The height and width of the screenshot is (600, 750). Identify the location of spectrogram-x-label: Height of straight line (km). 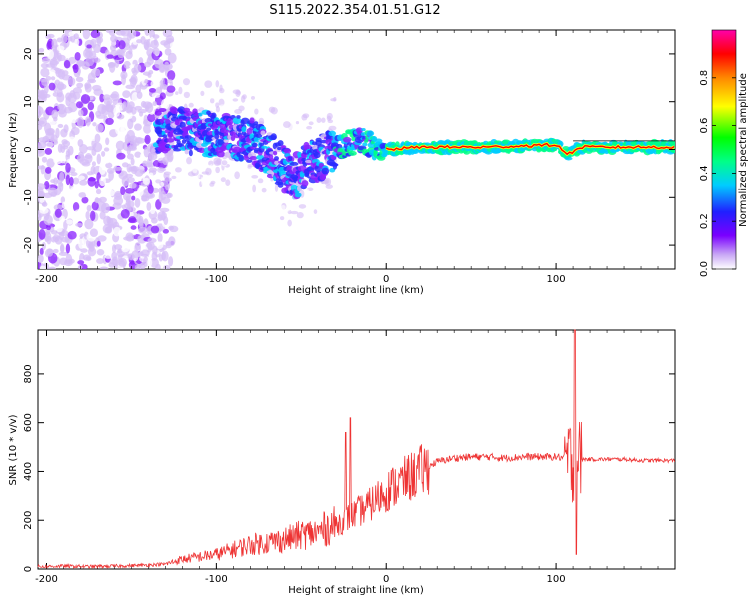
(356, 290).